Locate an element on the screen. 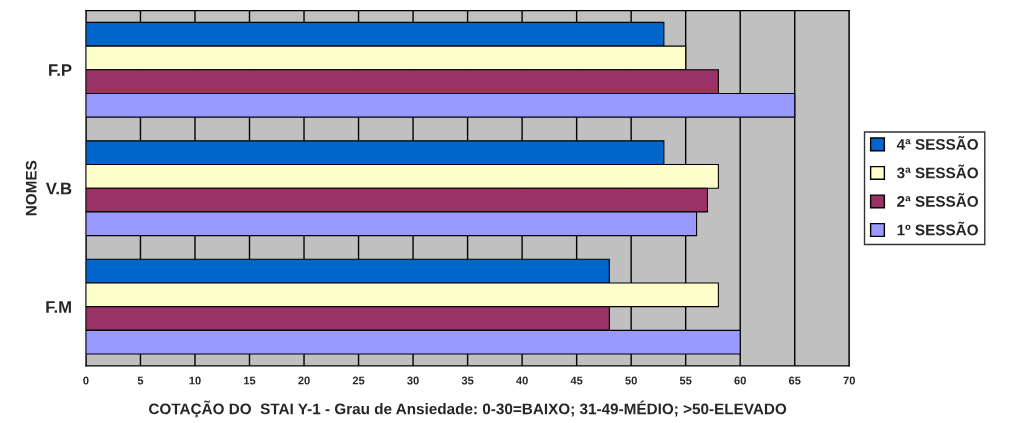 This screenshot has width=1011, height=423. x-tick-label: 10 is located at coordinates (195, 380).